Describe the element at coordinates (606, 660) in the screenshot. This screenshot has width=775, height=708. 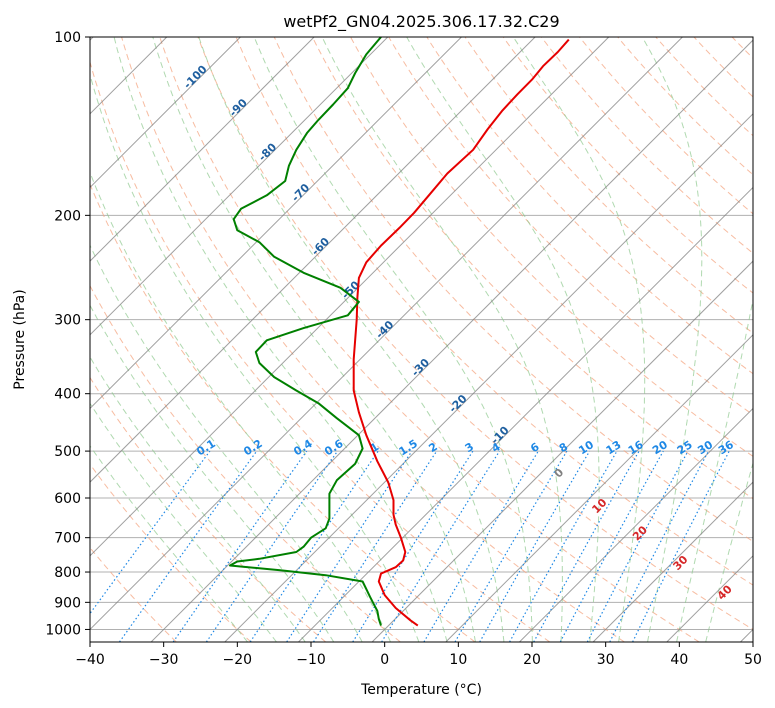
I see `x-tick-label: 30` at that location.